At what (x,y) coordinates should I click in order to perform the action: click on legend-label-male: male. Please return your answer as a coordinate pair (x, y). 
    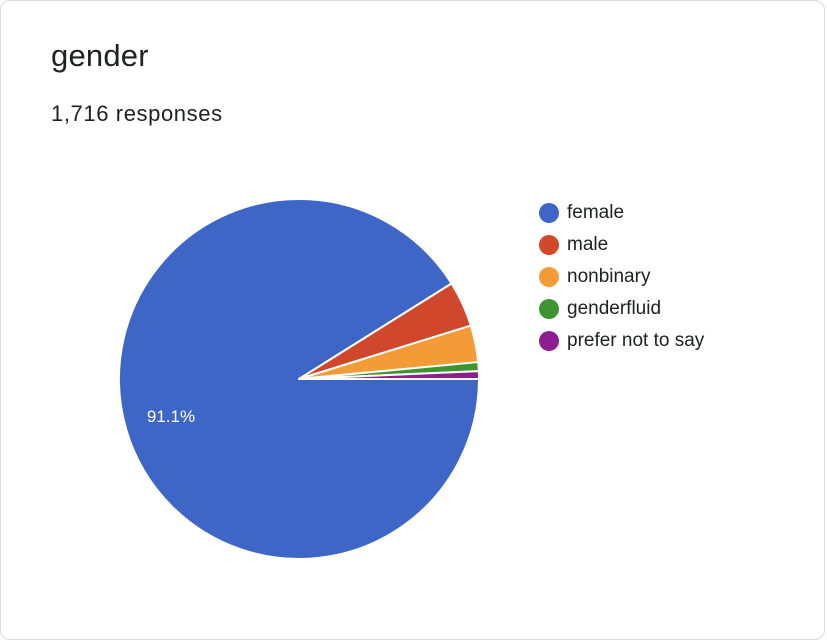
    Looking at the image, I should click on (588, 244).